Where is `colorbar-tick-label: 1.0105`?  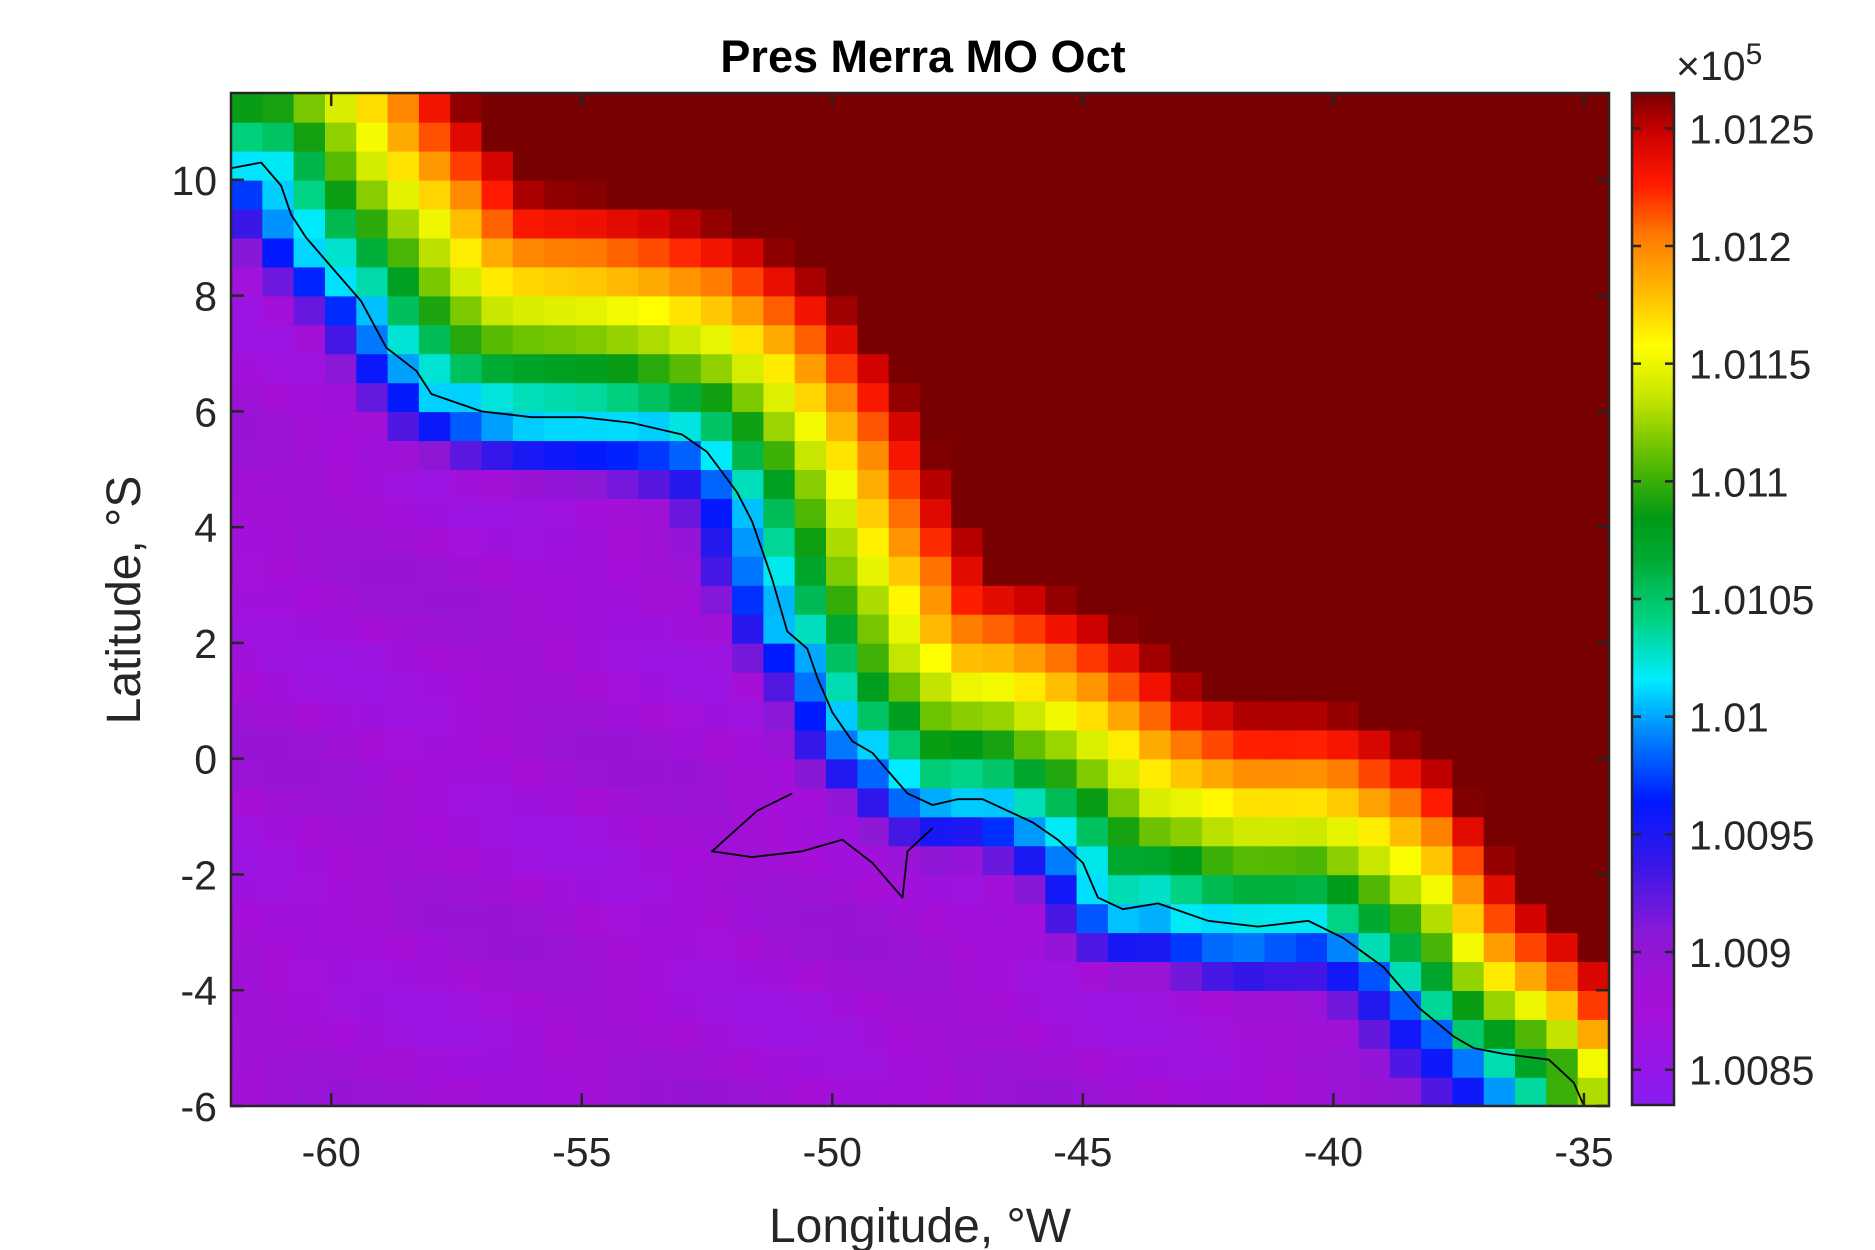 colorbar-tick-label: 1.0105 is located at coordinates (1751, 600).